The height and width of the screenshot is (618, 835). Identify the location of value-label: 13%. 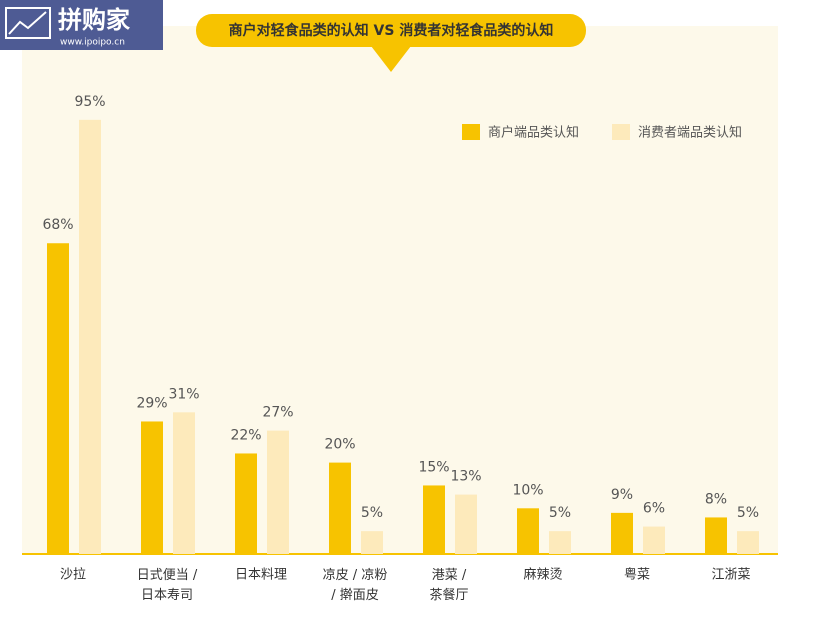
(465, 477).